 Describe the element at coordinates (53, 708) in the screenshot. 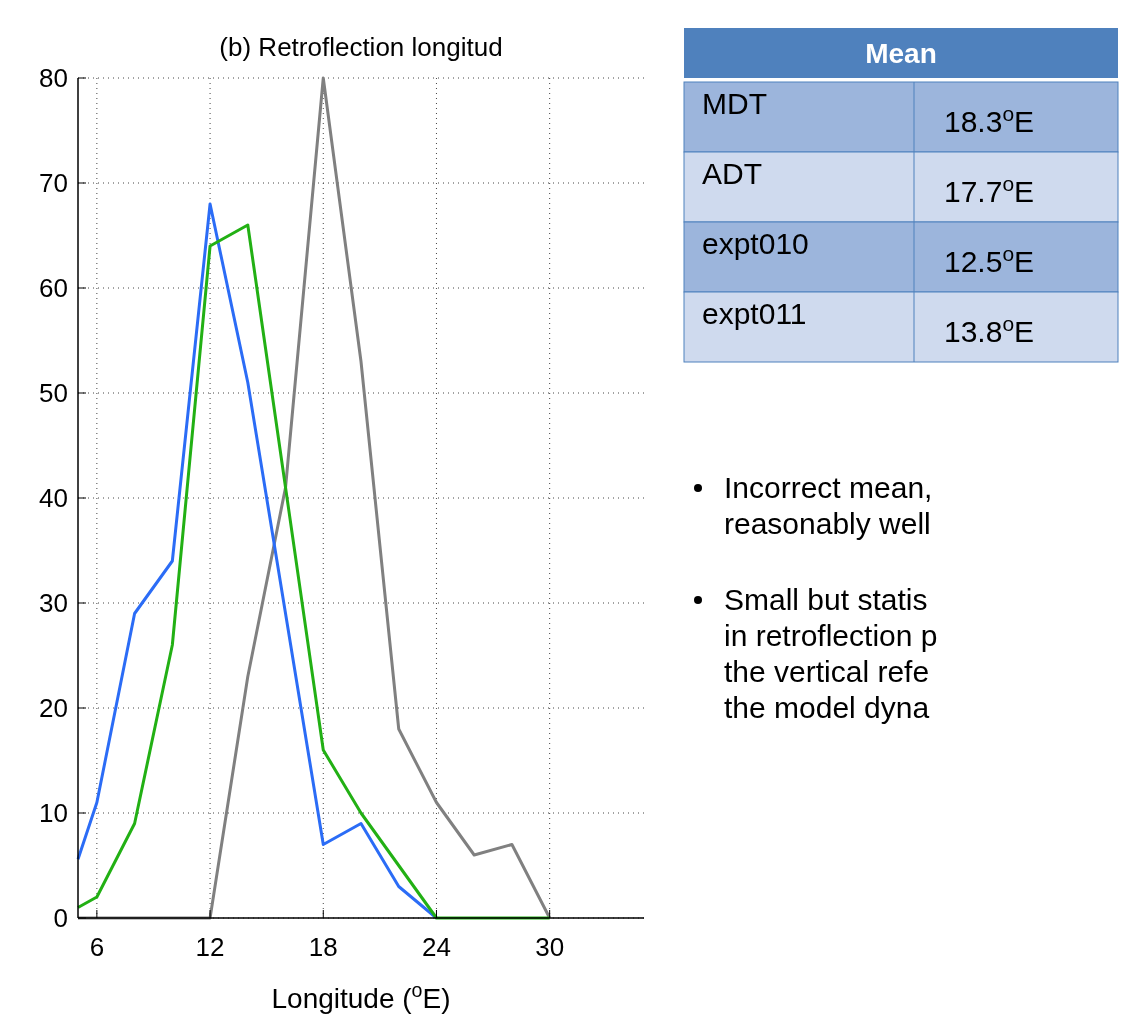

I see `y-tick-label: 20` at that location.